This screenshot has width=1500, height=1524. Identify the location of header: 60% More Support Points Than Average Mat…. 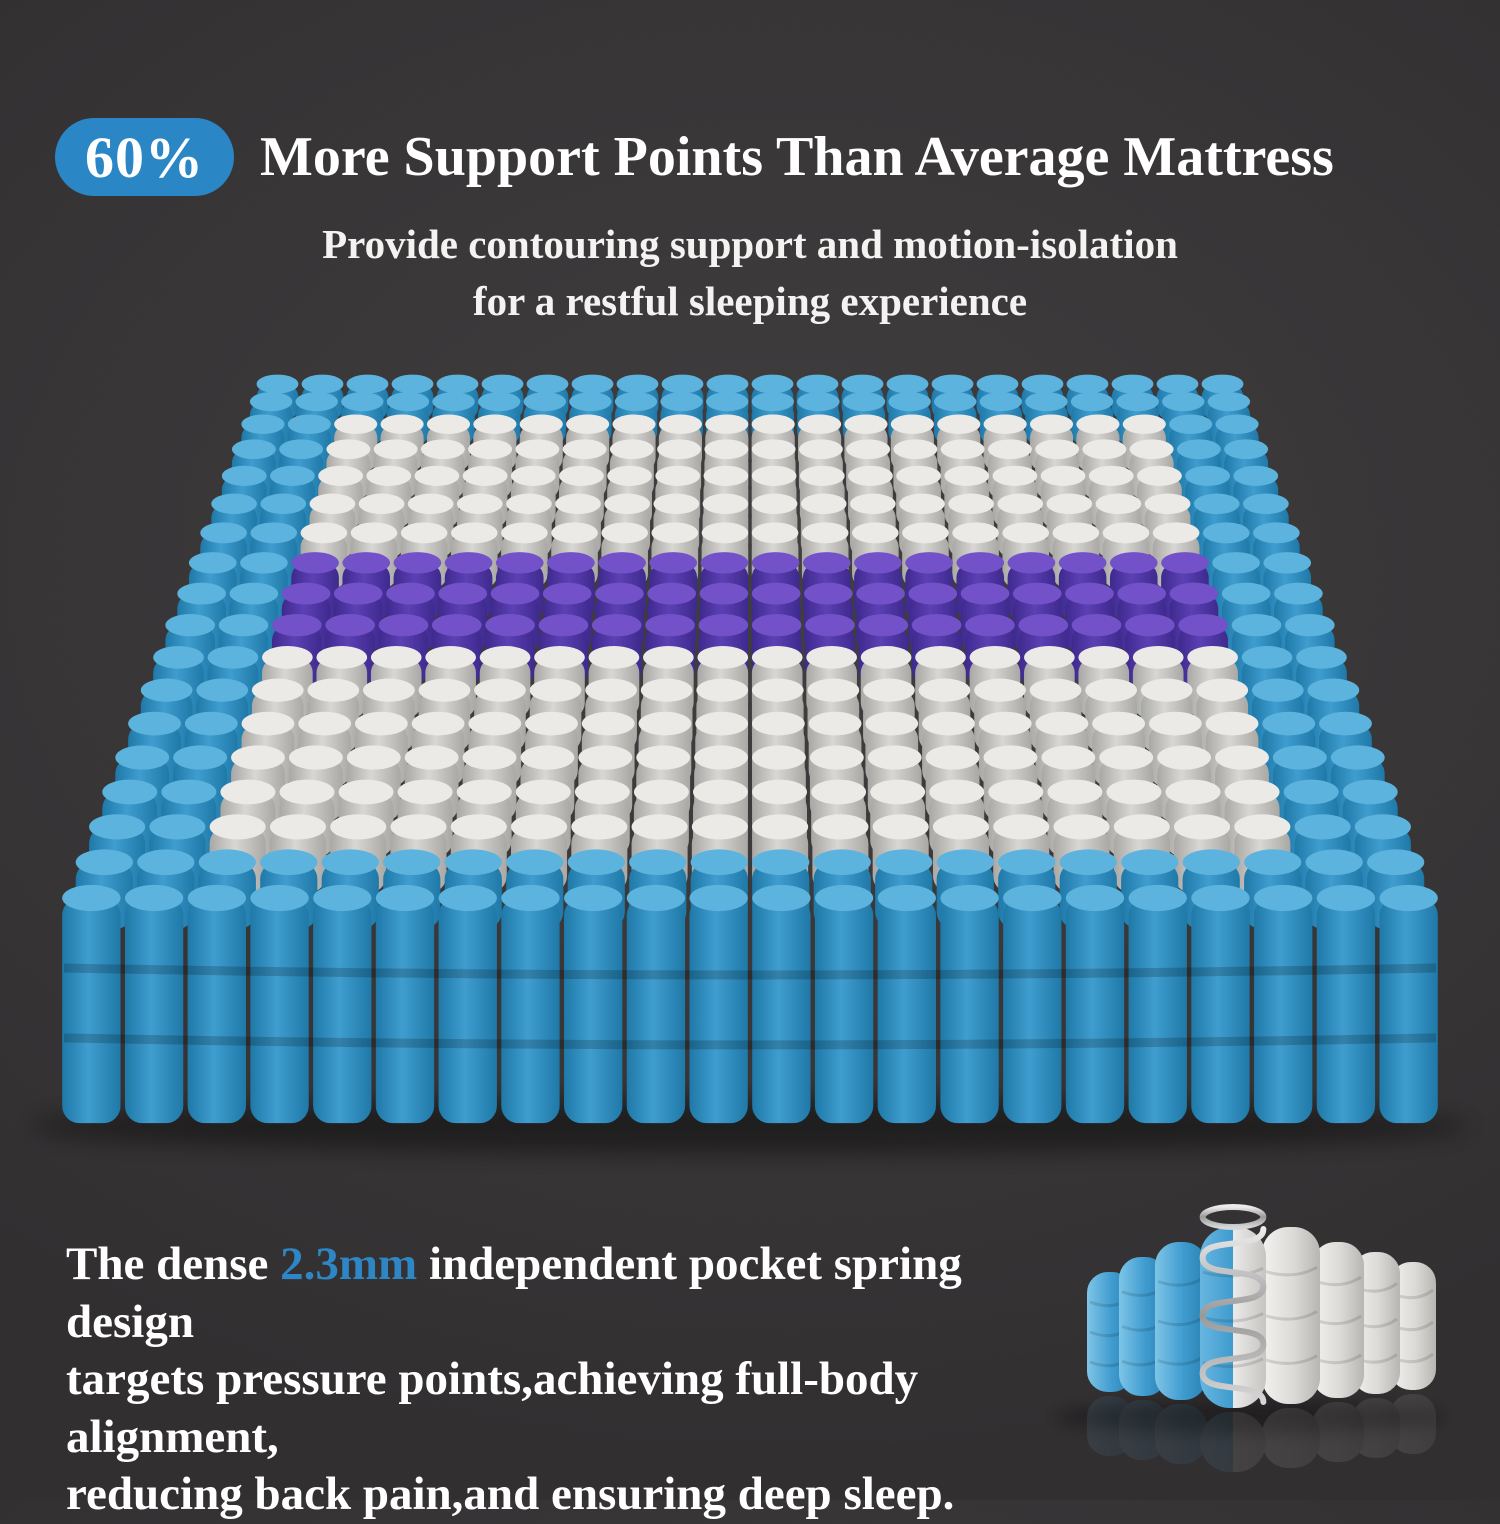
(767, 157).